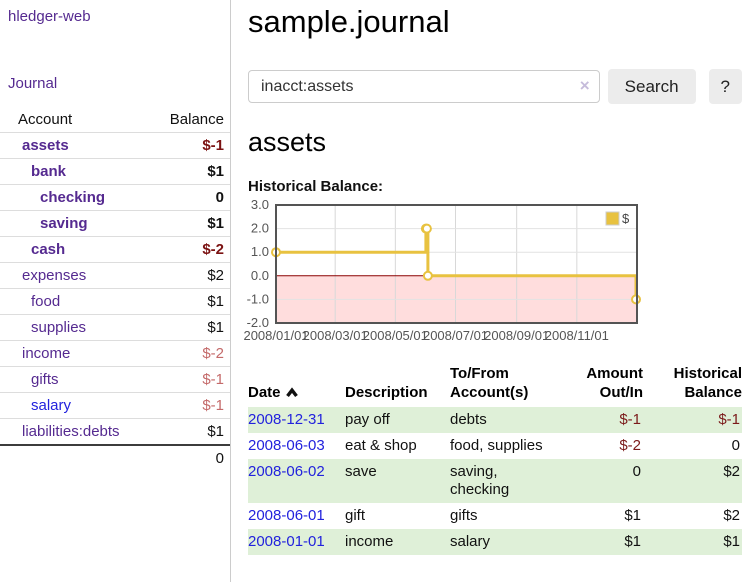 Image resolution: width=742 pixels, height=582 pixels. What do you see at coordinates (707, 383) in the screenshot?
I see `balance-column-header-register: Historical Balance` at bounding box center [707, 383].